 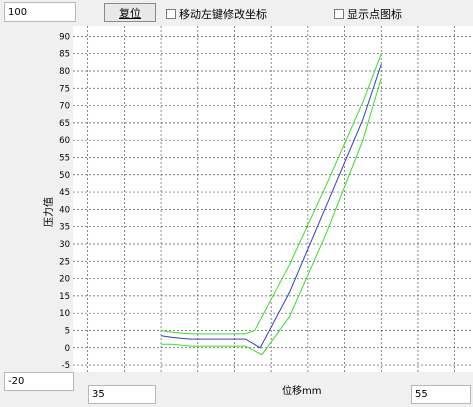 I want to click on y-max-field: 100, so click(x=40, y=12).